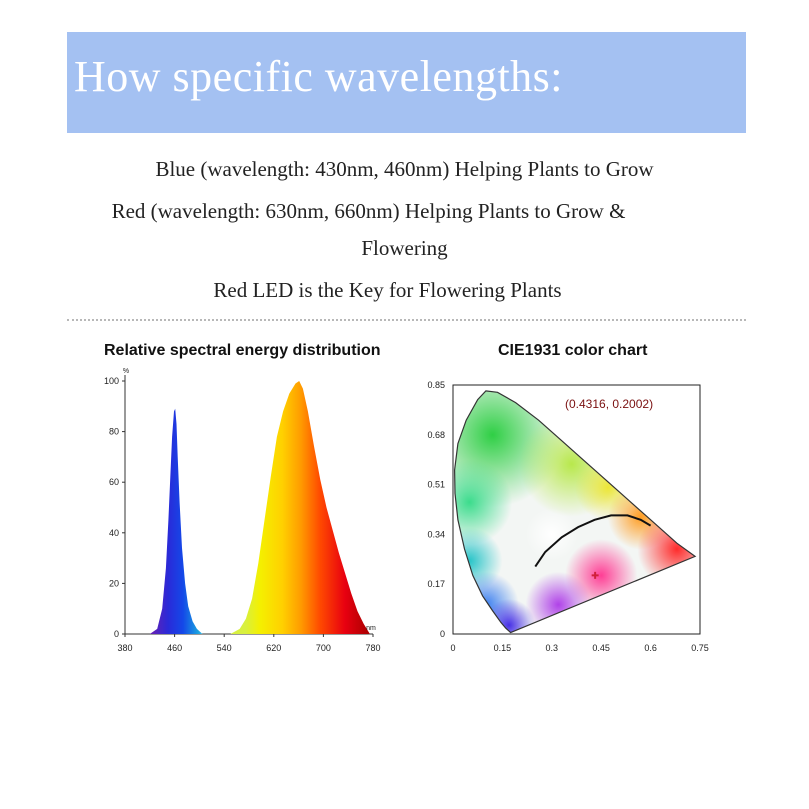 The width and height of the screenshot is (809, 809). Describe the element at coordinates (503, 648) in the screenshot. I see `cie-x-tick-label: 0.15` at that location.